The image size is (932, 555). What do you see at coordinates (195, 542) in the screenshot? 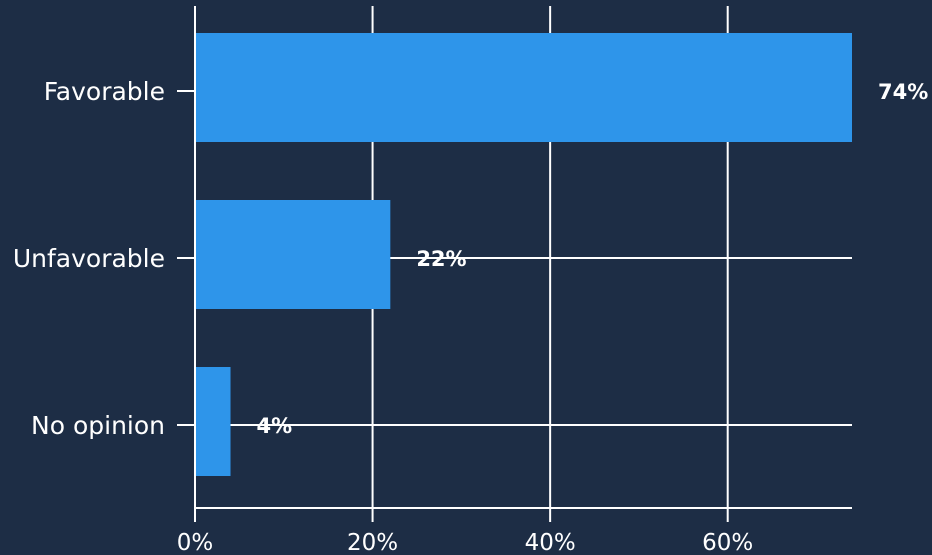
I see `x-tick-label: 0%` at bounding box center [195, 542].